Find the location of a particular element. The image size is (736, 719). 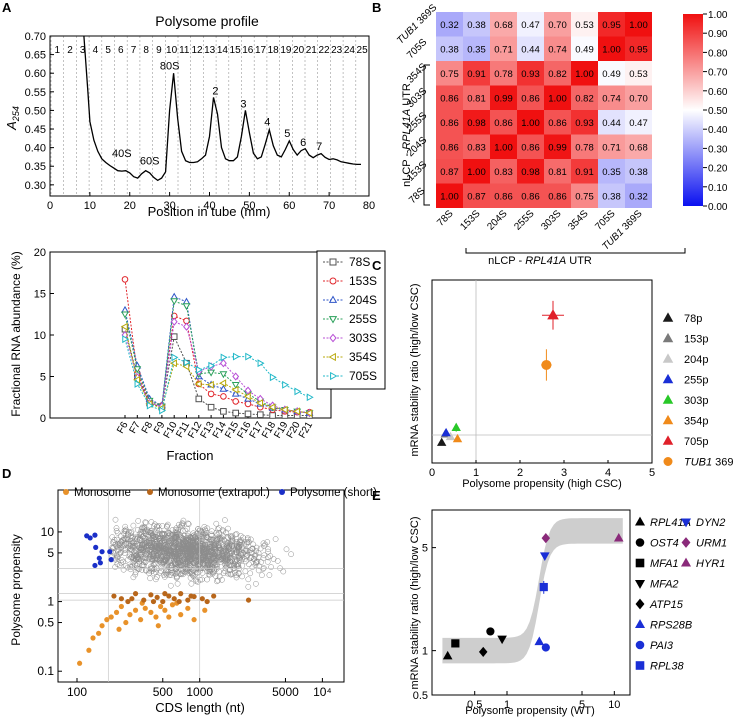

heatmap-col-label: 255S is located at coordinates (524, 220).